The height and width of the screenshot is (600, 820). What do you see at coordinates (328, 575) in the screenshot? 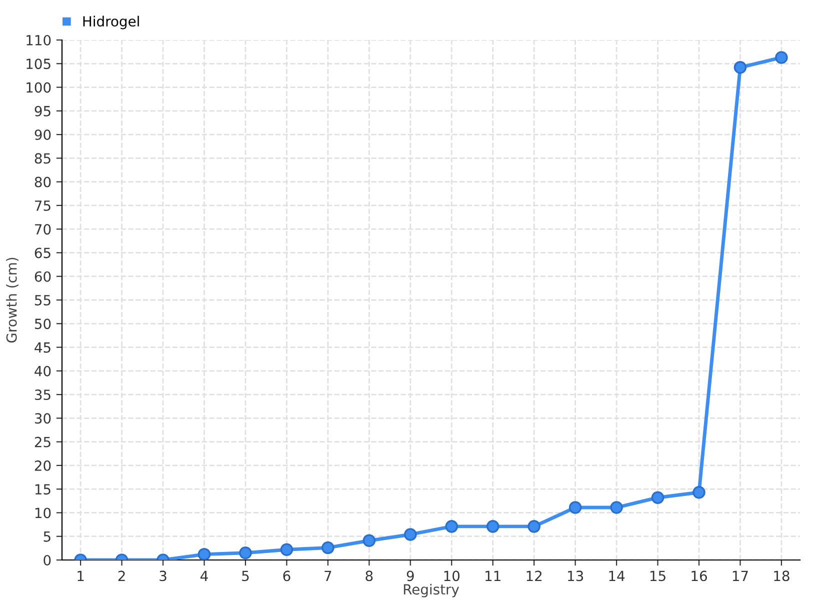
I see `x-tick-label: 7` at bounding box center [328, 575].